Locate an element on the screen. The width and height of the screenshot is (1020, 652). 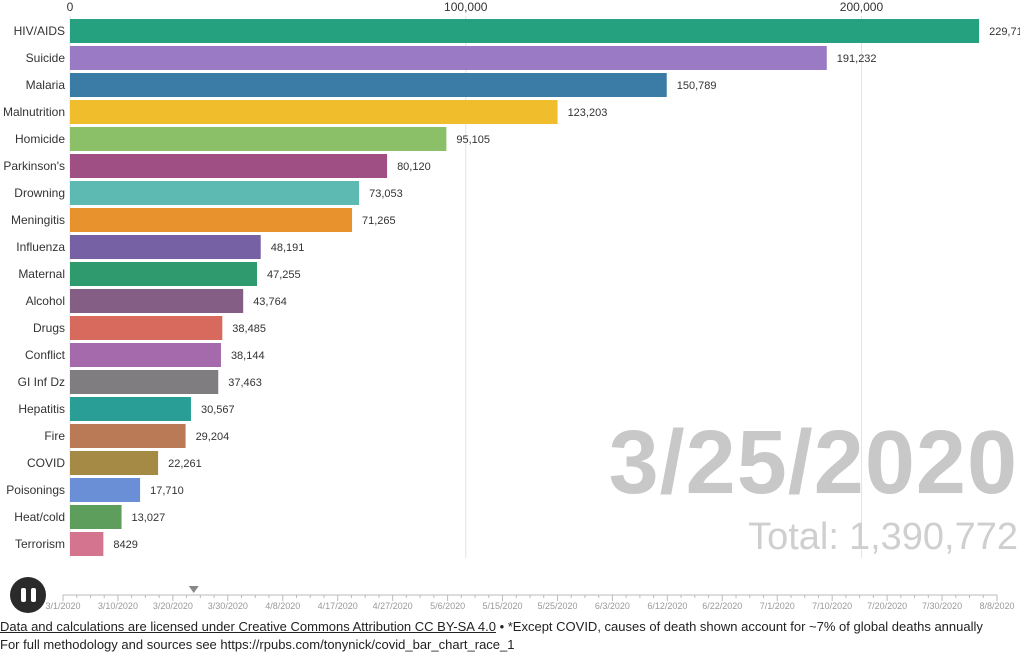
bar-value-label: 150,789 is located at coordinates (697, 86).